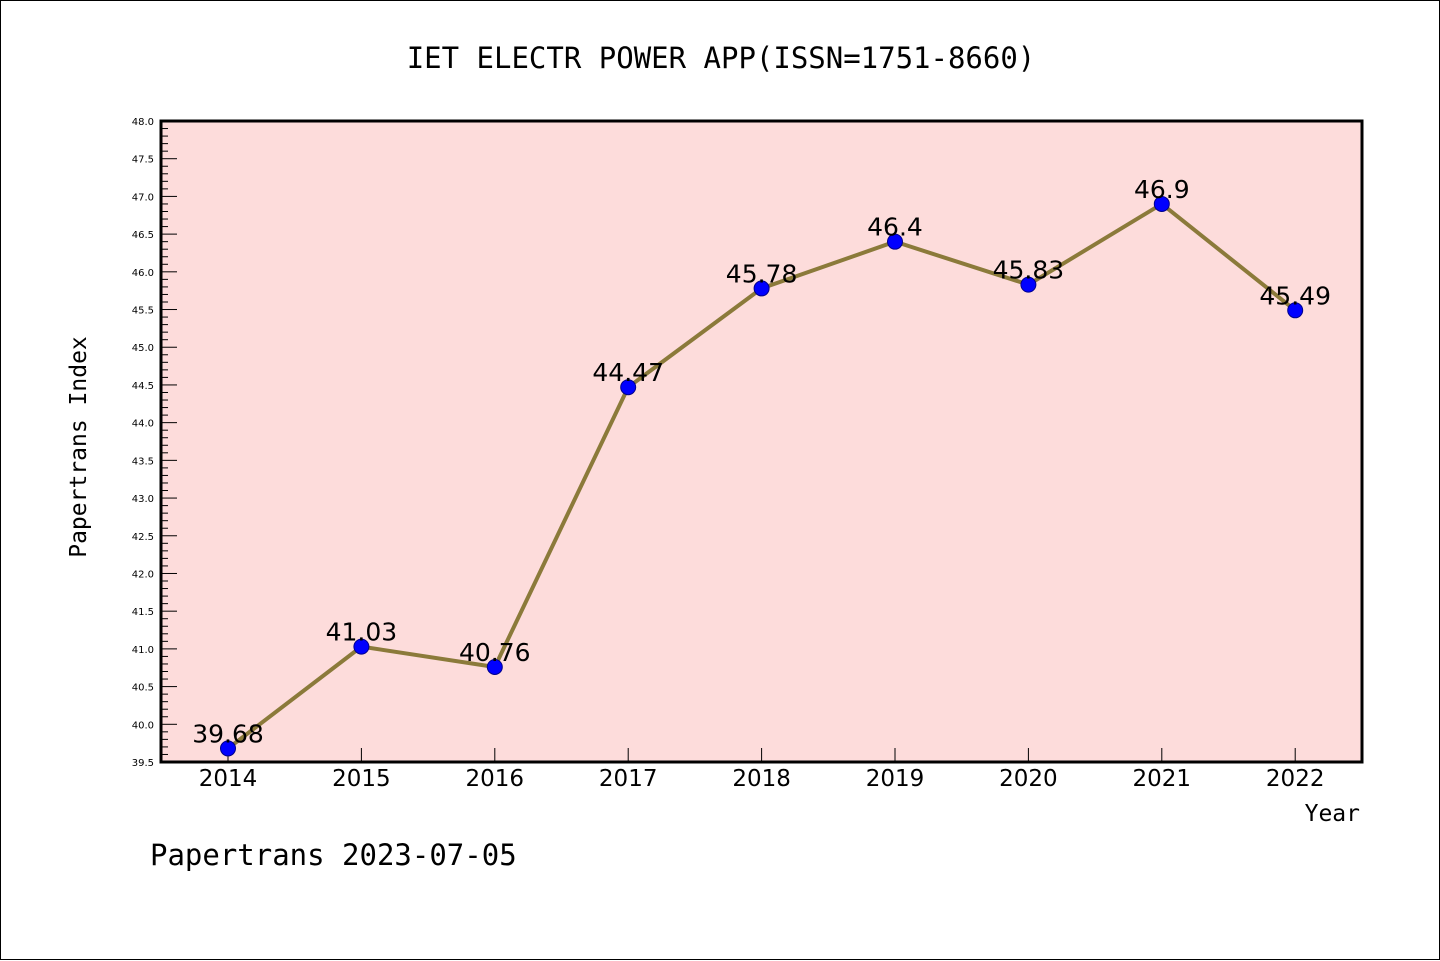 The height and width of the screenshot is (961, 1440). I want to click on x-tick-label: 2020, so click(1028, 779).